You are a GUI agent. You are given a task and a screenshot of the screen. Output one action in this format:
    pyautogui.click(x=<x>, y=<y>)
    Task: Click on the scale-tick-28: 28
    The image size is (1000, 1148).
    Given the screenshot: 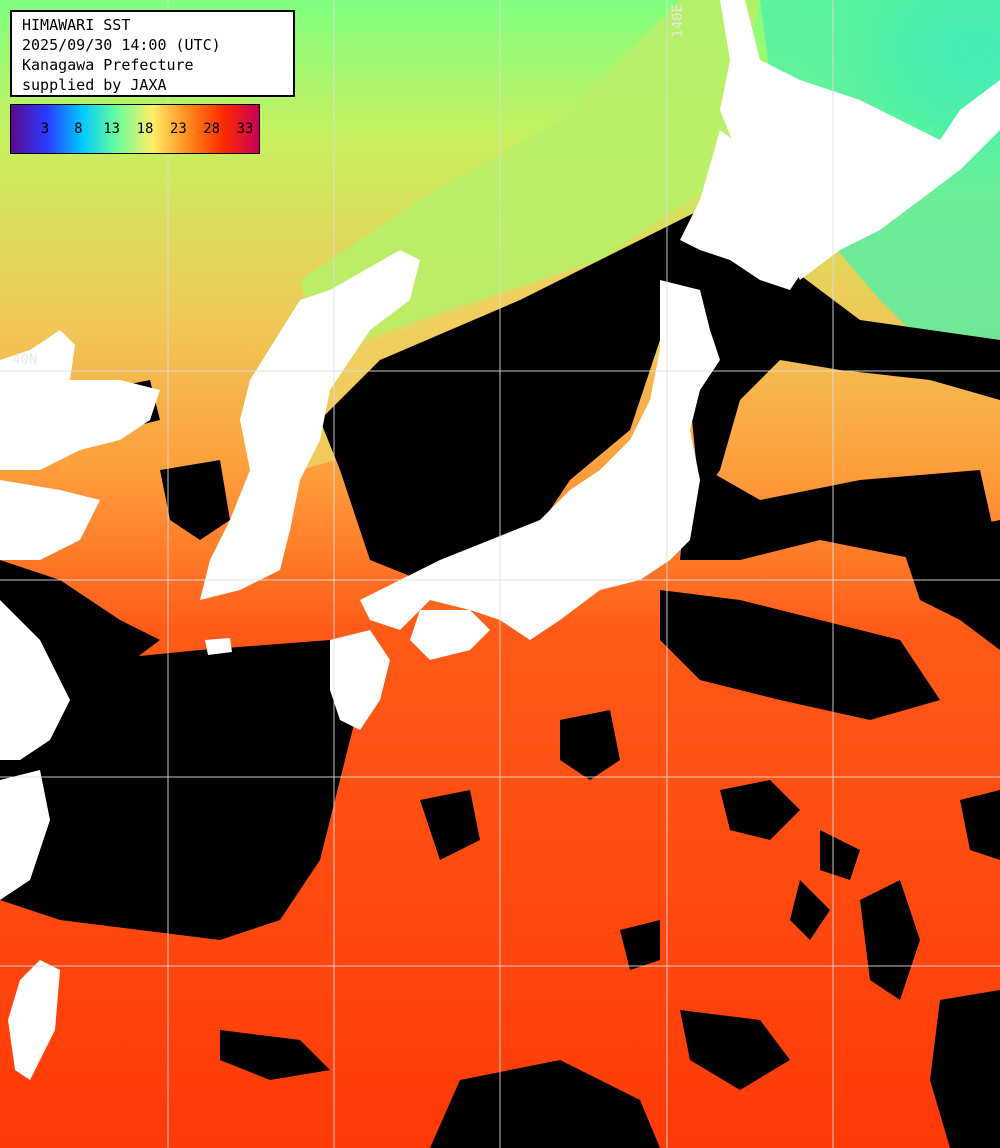 What is the action you would take?
    pyautogui.click(x=212, y=129)
    